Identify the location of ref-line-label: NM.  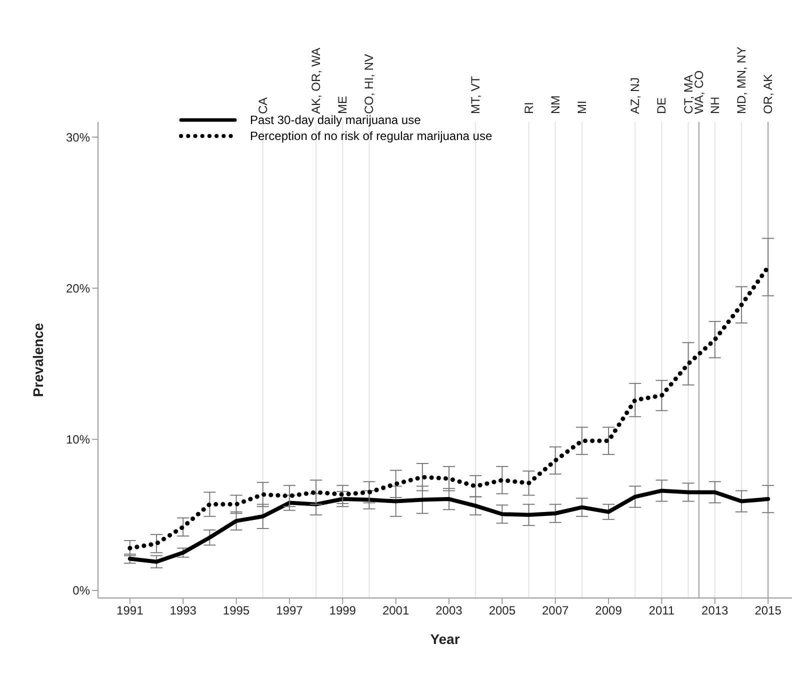
(555, 104).